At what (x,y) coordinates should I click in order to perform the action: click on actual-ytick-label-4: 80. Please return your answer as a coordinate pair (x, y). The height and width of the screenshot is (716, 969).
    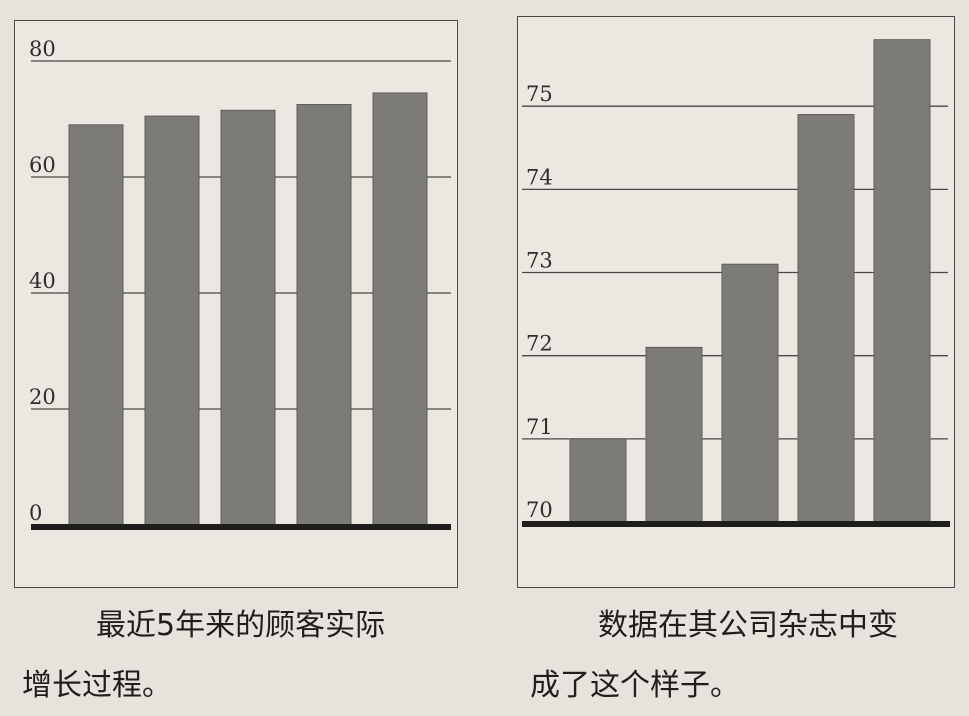
    Looking at the image, I should click on (42, 49).